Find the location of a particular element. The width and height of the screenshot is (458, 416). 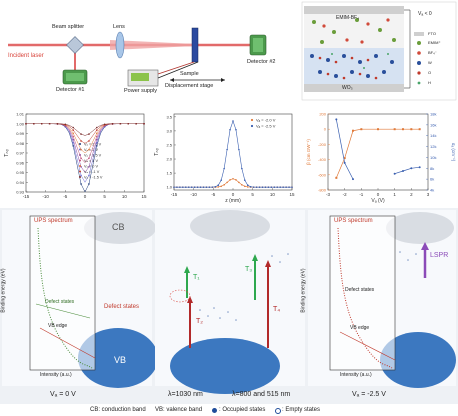

t2-label: T₂ is located at coordinates (199, 321).